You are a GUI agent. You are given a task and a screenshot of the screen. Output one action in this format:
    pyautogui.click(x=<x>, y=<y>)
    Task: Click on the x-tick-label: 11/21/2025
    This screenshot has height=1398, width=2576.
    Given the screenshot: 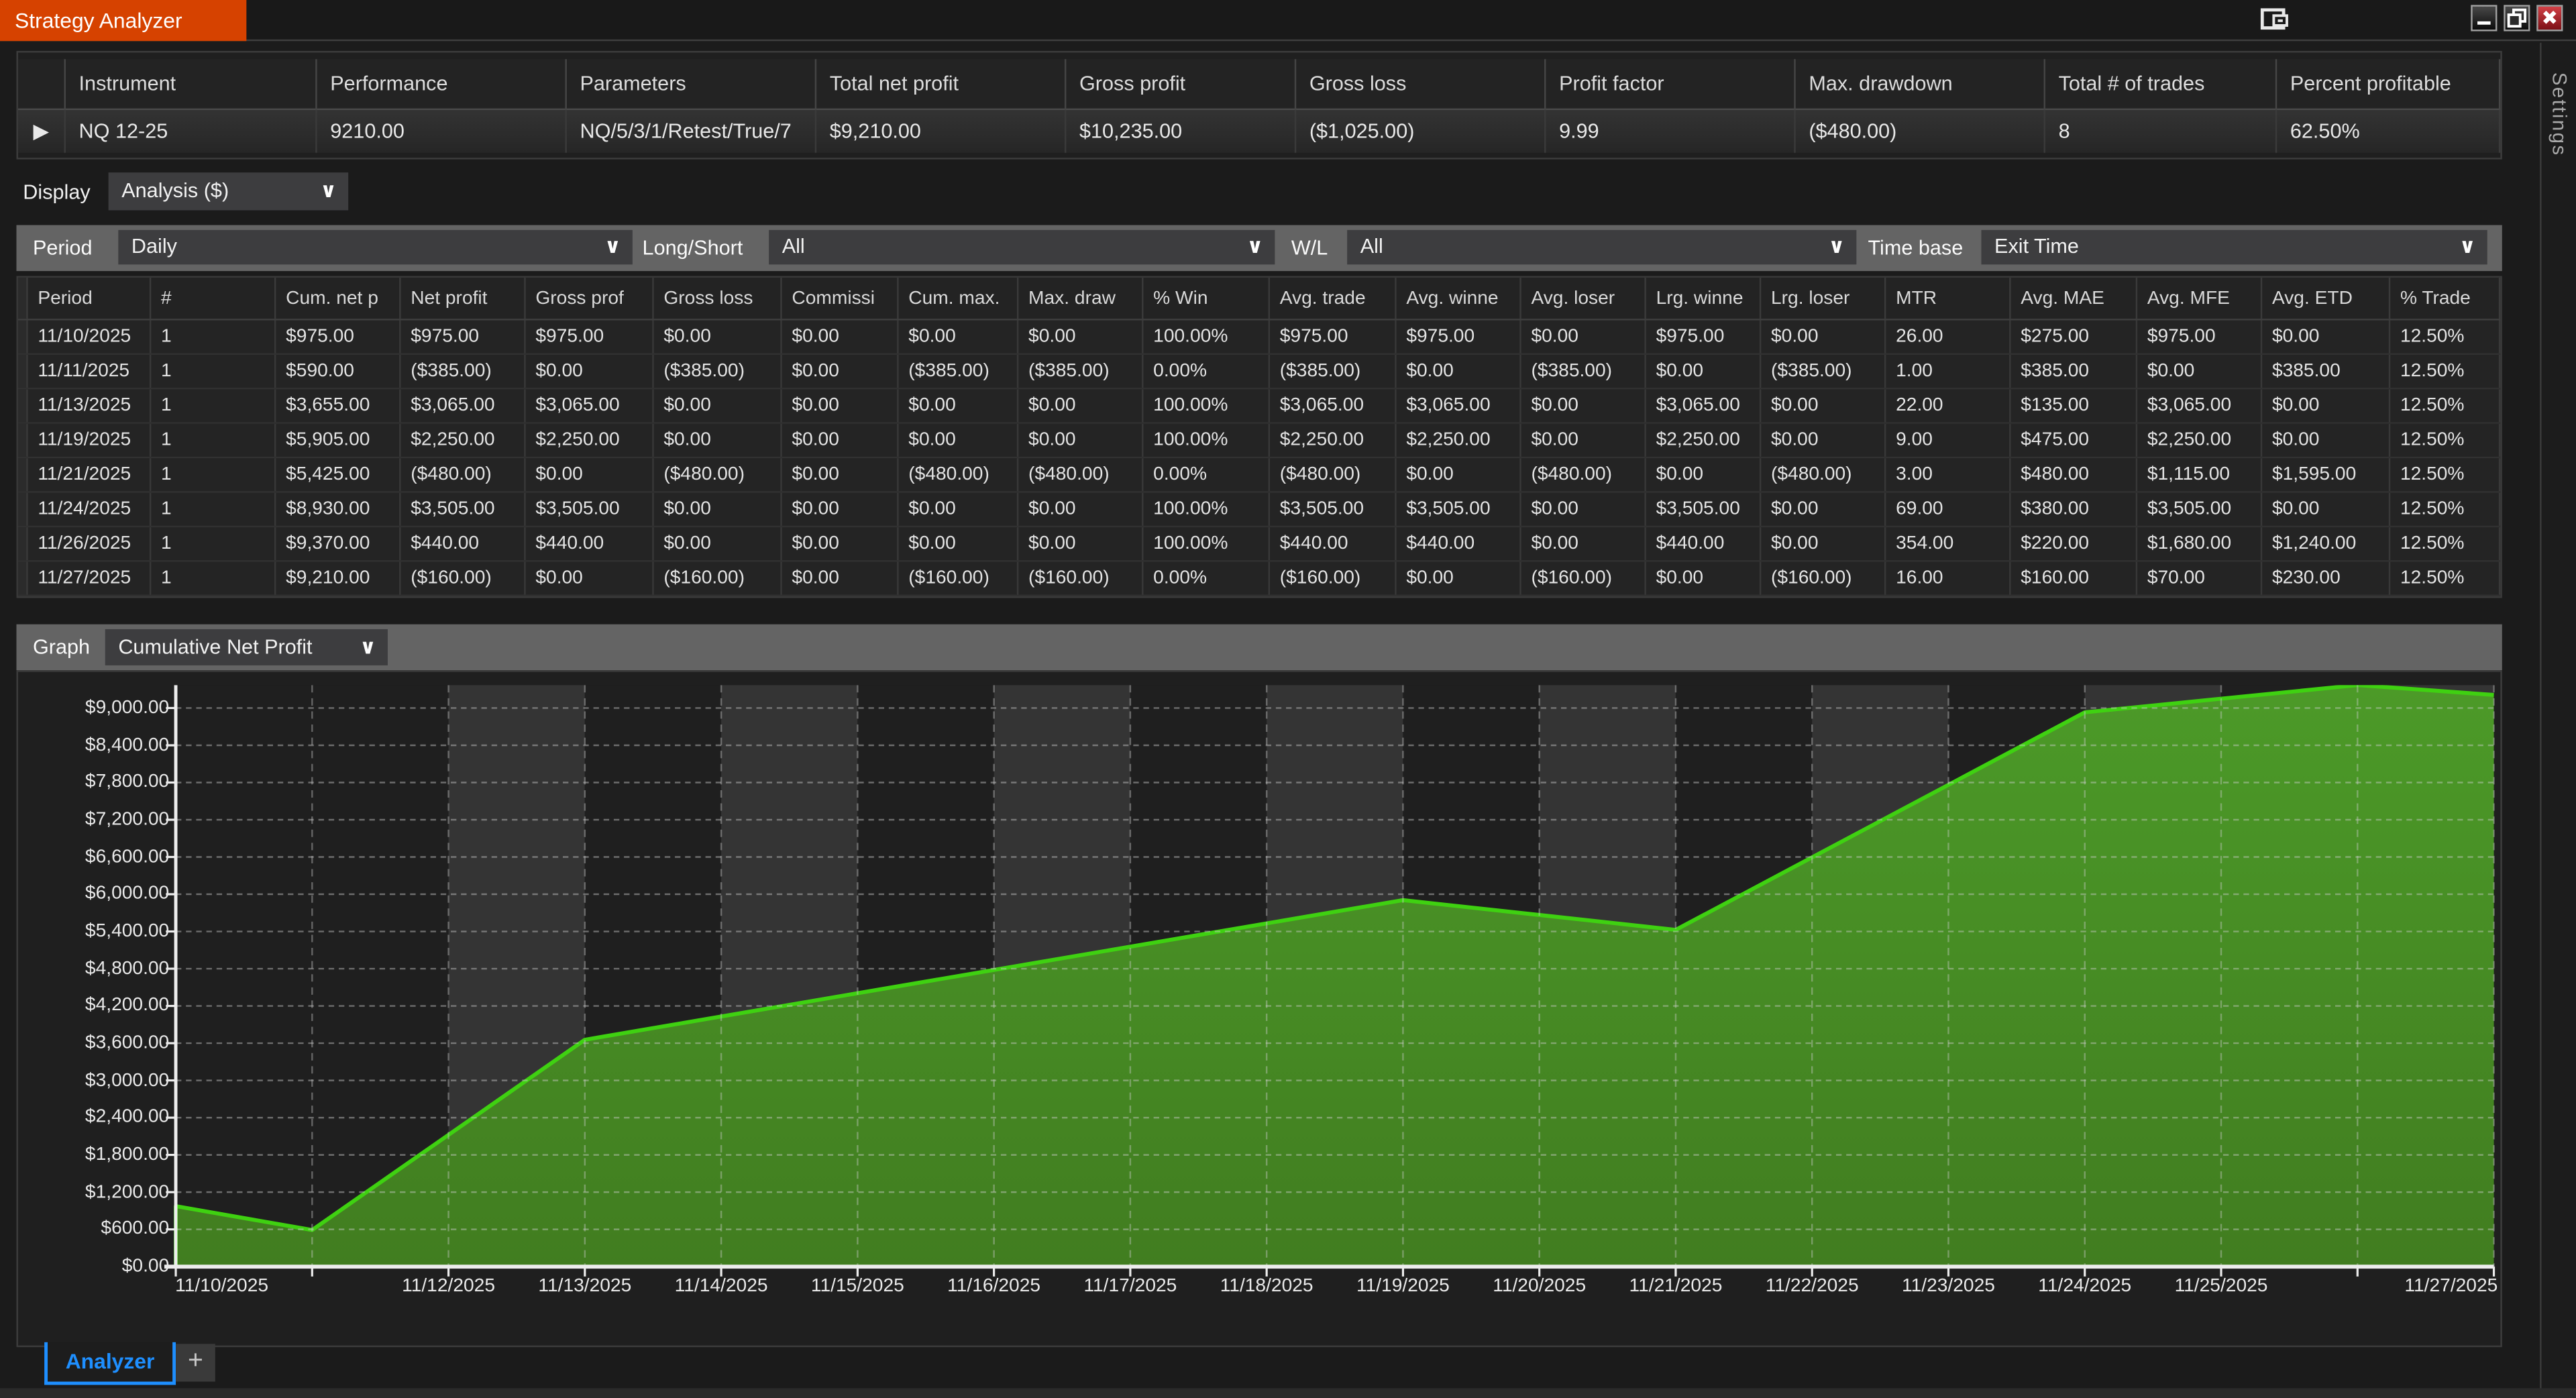 What is the action you would take?
    pyautogui.click(x=1676, y=1286)
    